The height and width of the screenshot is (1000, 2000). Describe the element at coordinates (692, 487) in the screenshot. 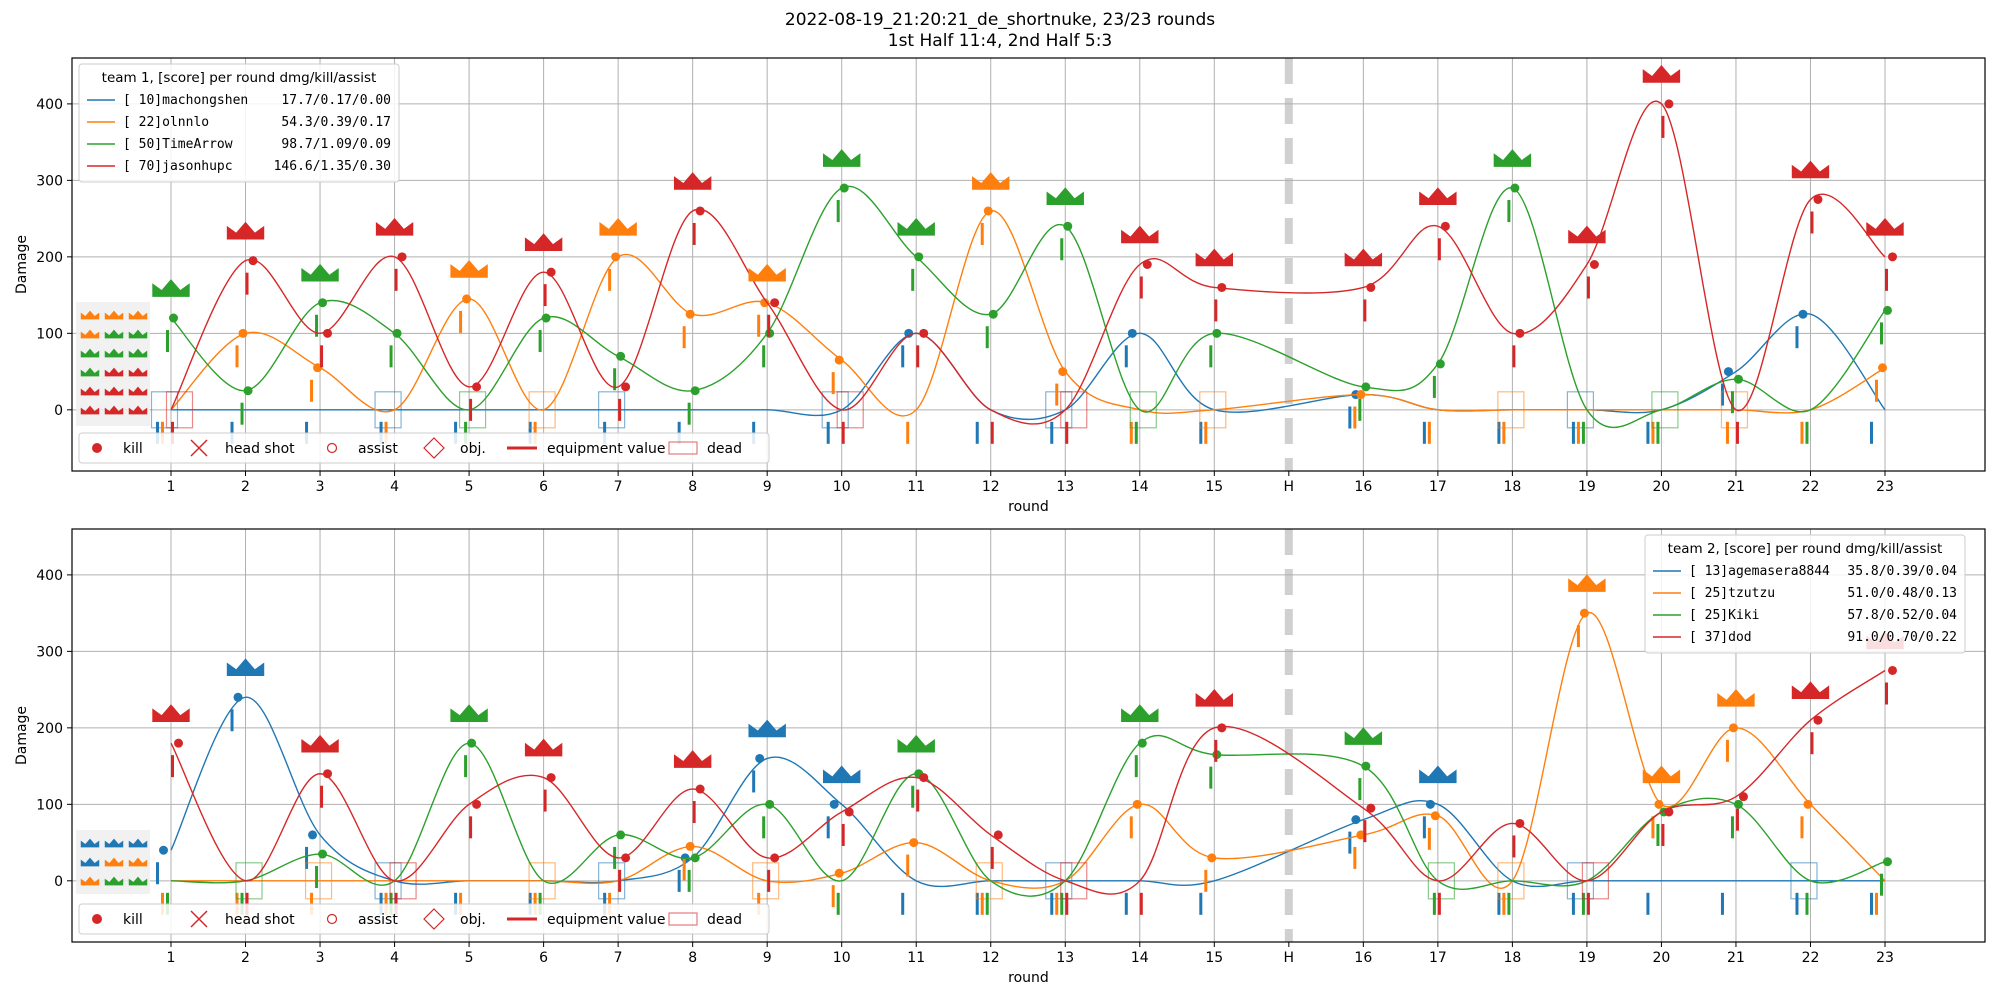

I see `x-tick-label: 8` at that location.